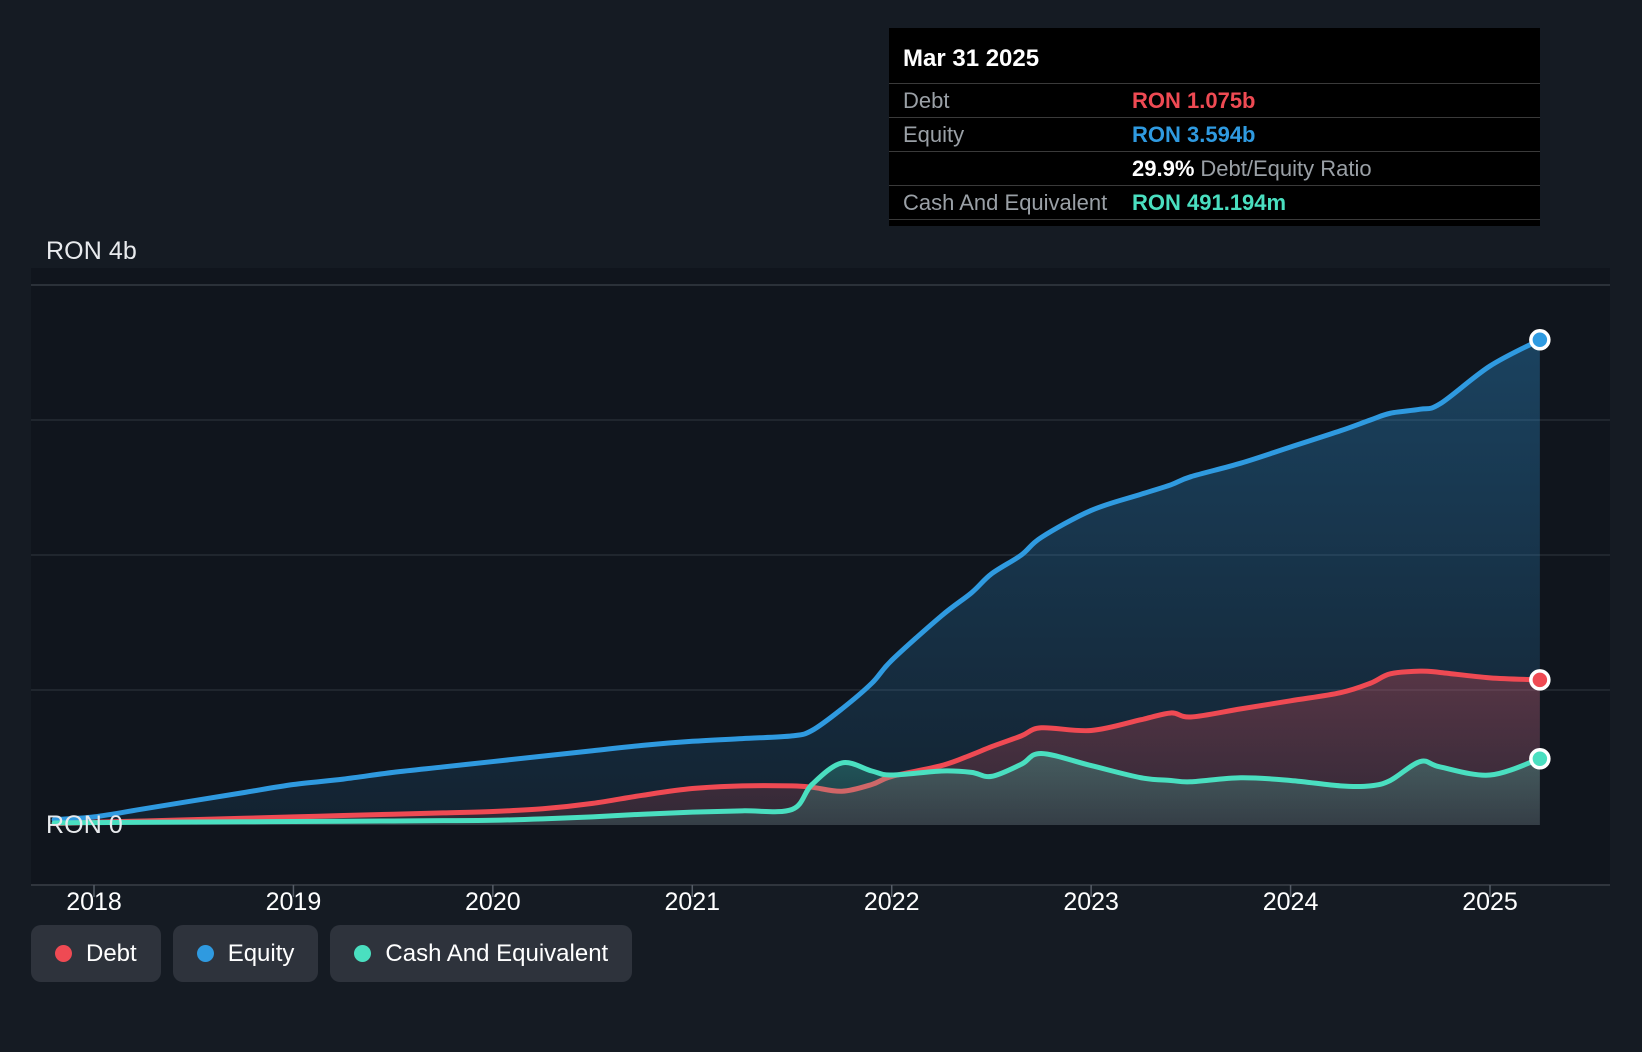  What do you see at coordinates (111, 953) in the screenshot?
I see `legend-item-label: Debt` at bounding box center [111, 953].